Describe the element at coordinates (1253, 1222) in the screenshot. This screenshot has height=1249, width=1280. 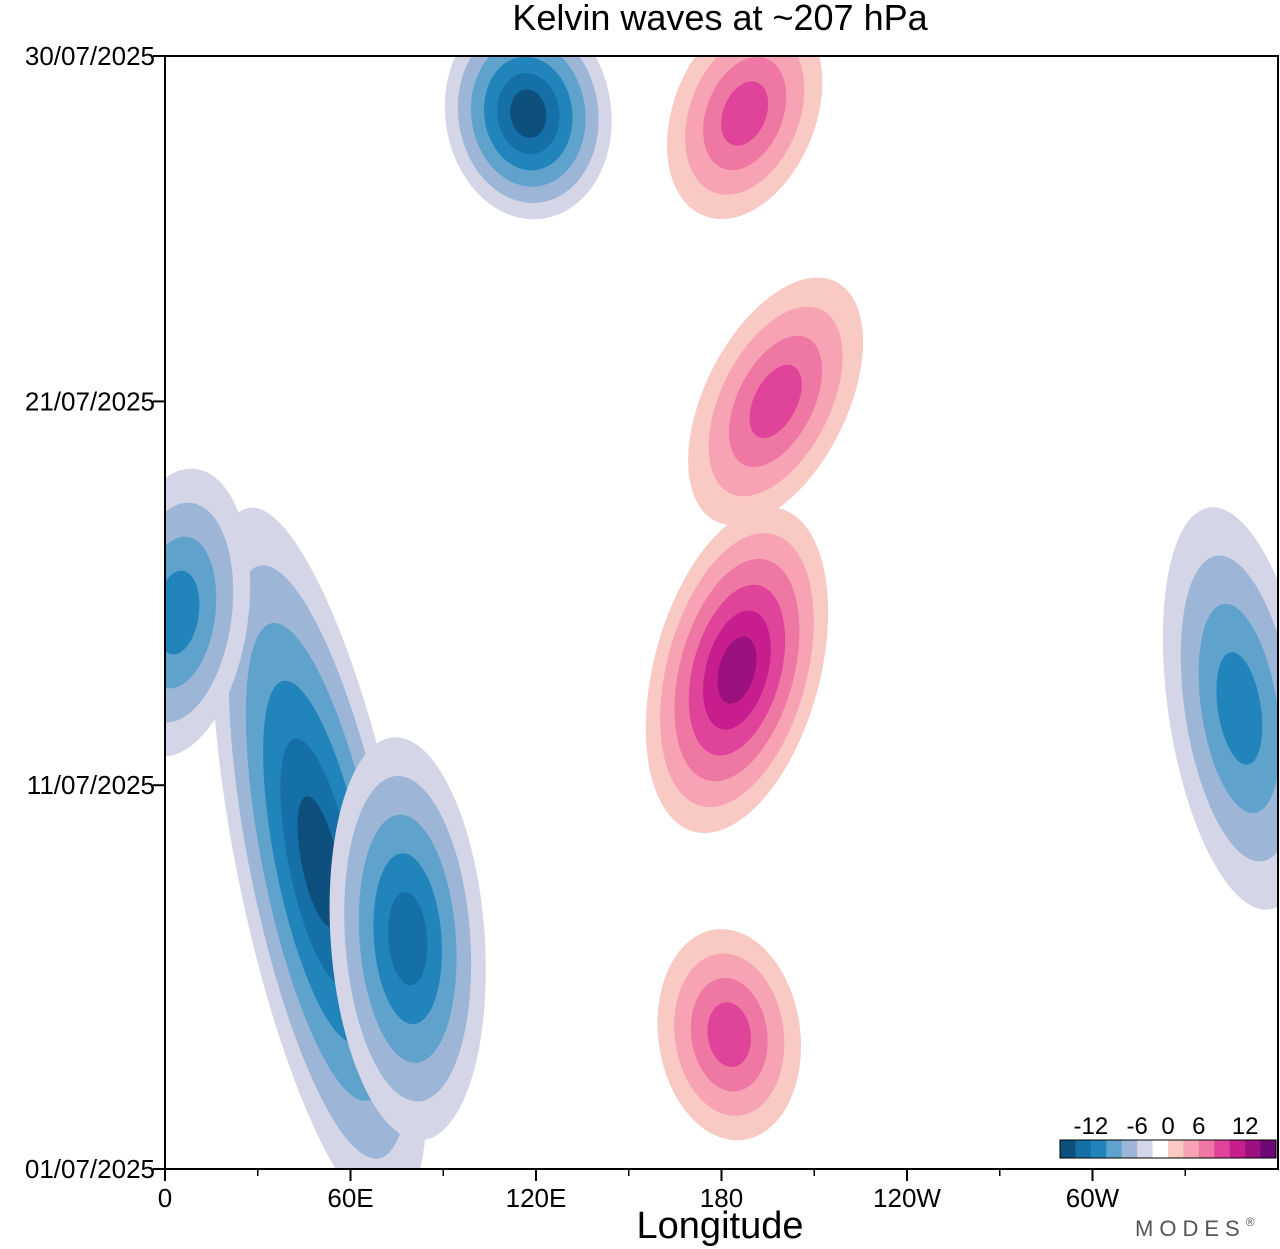
I see `brand-mark: ®` at that location.